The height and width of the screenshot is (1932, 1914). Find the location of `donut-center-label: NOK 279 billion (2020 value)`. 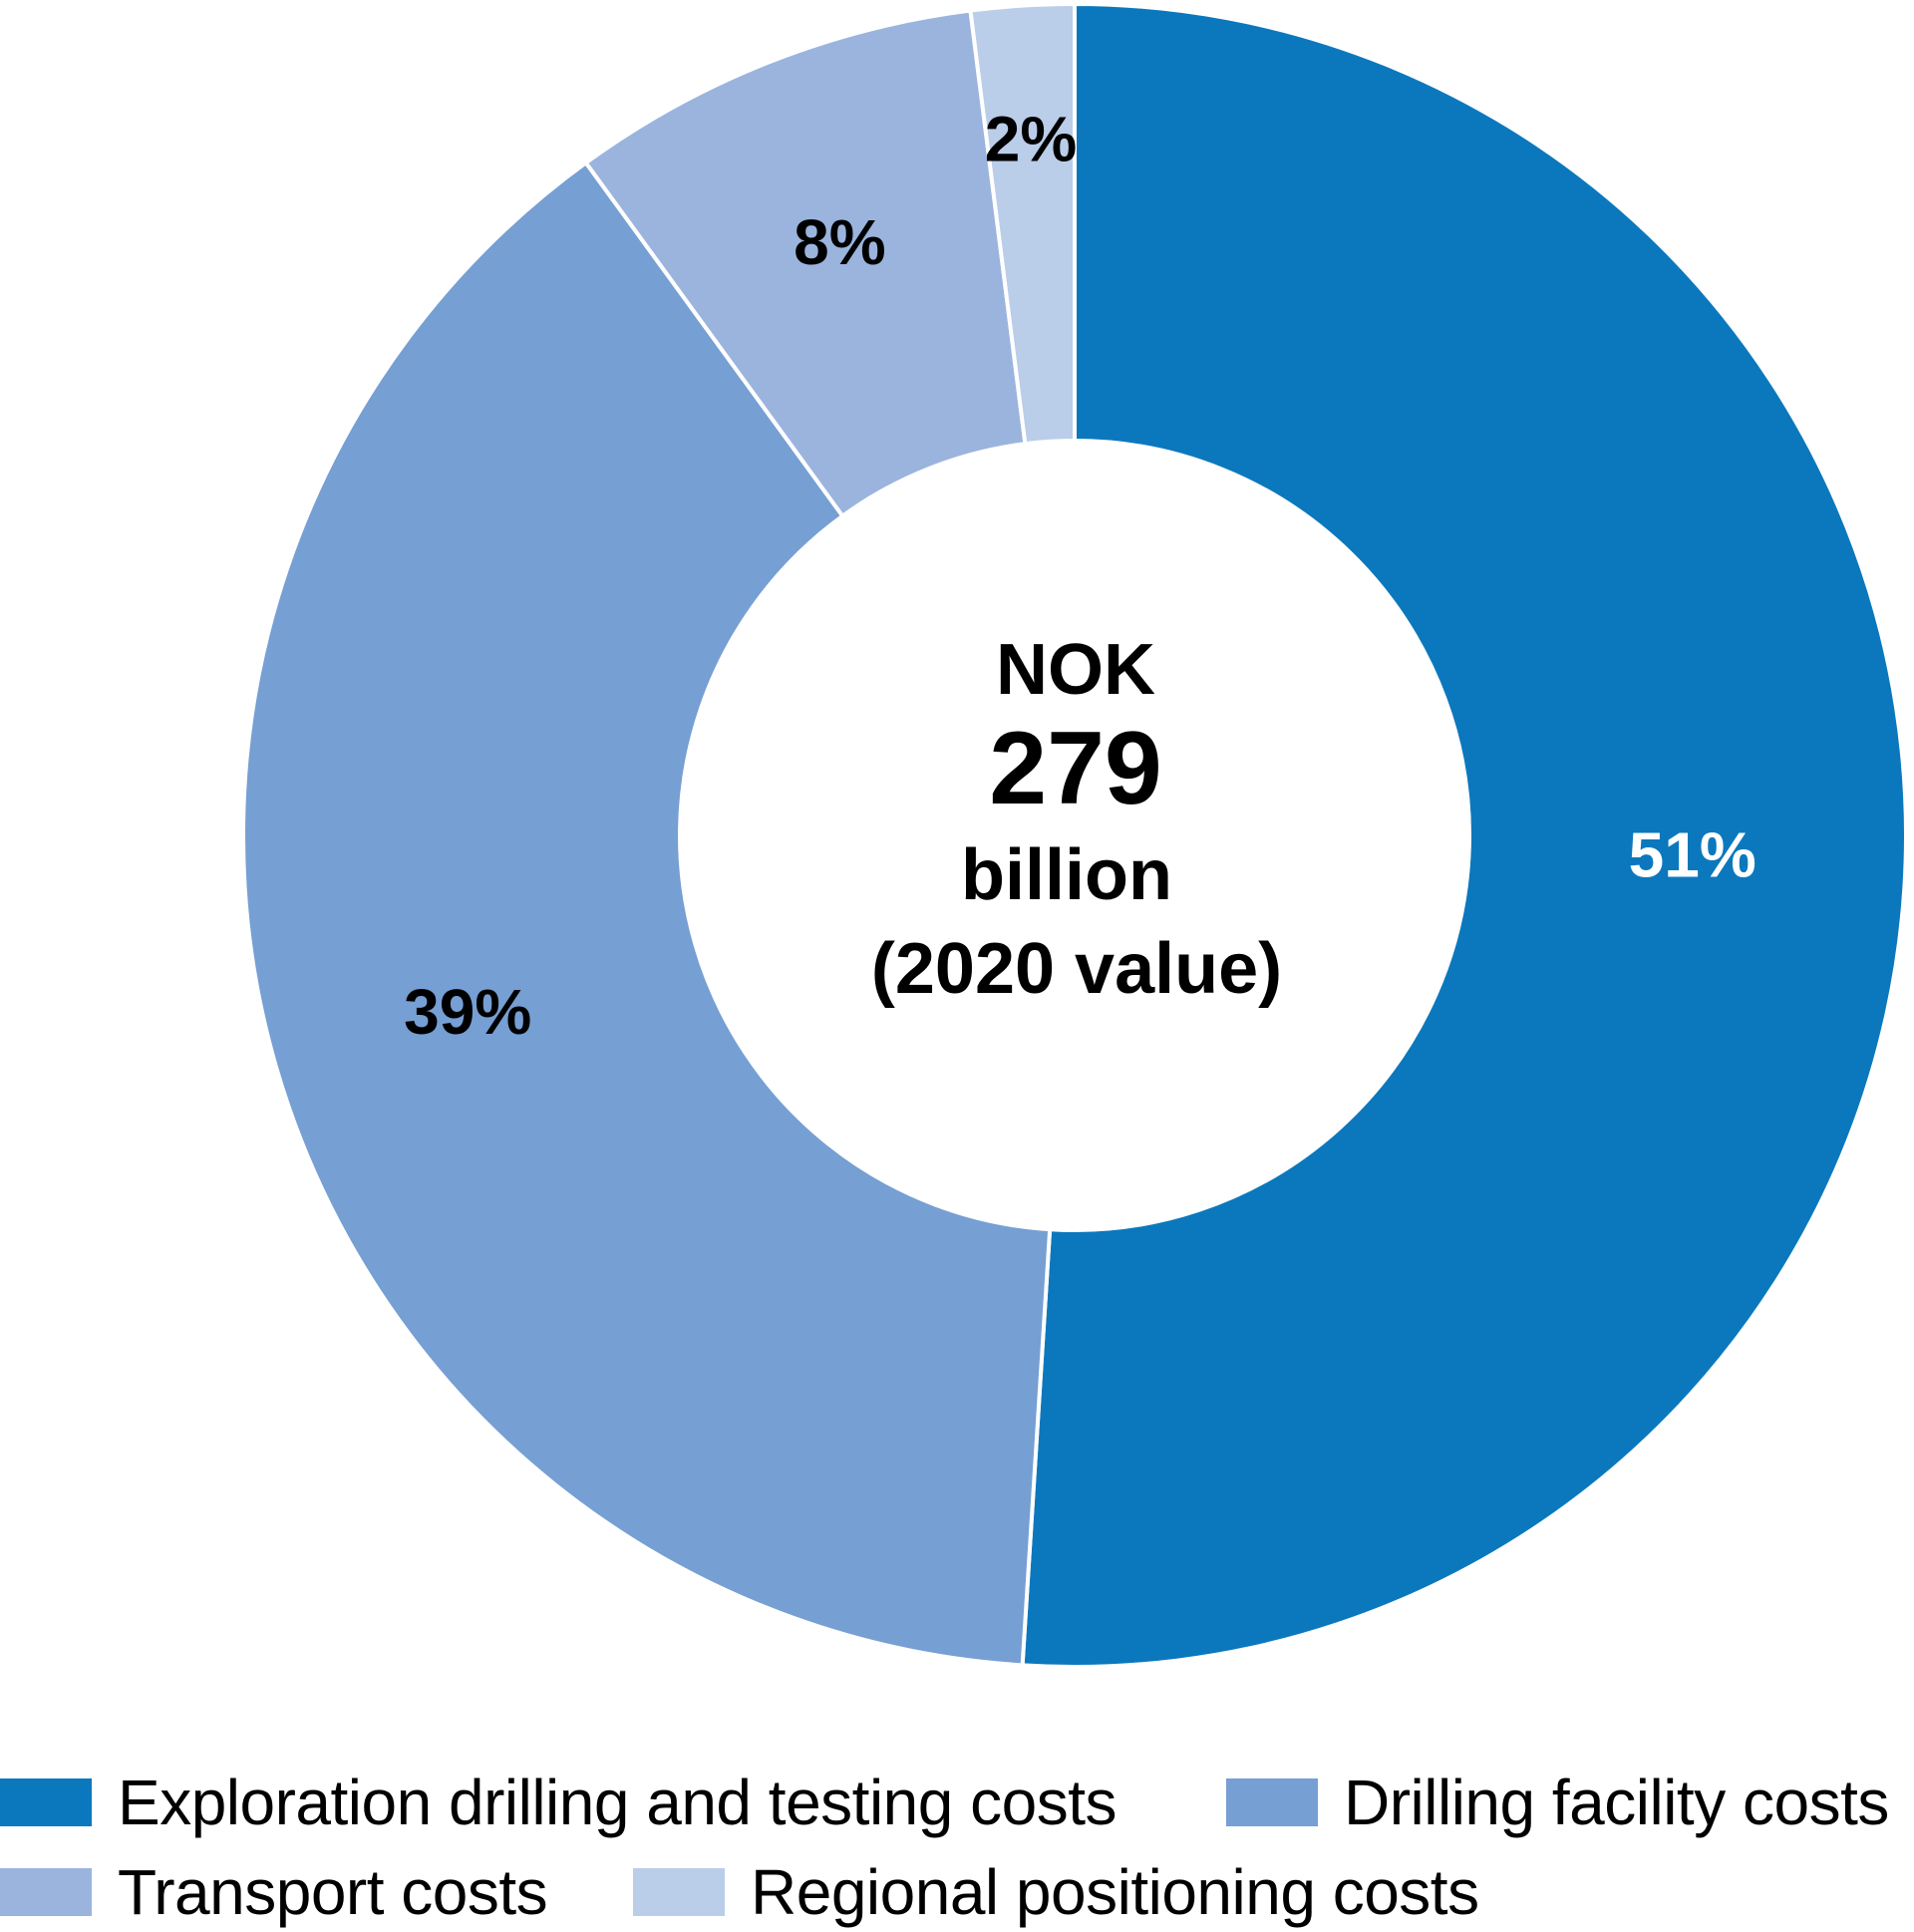

donut-center-label: NOK 279 billion (2020 value) is located at coordinates (1076, 819).